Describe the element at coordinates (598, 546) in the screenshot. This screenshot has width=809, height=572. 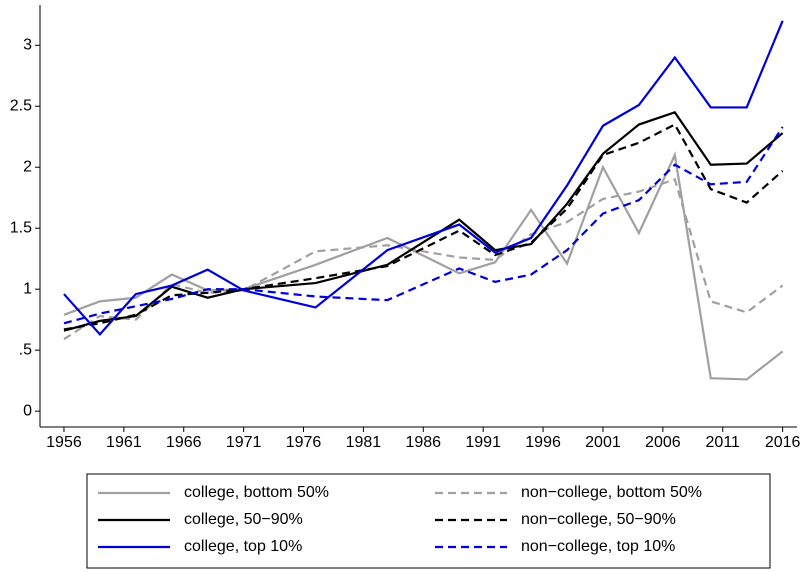
I see `legend-label: non−college, top 10%` at that location.